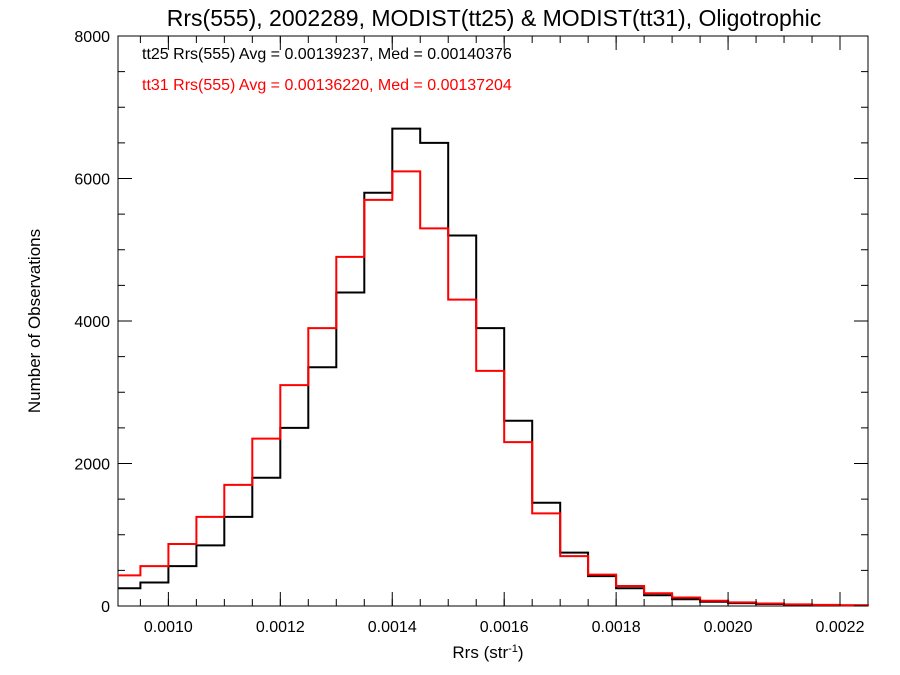  What do you see at coordinates (504, 627) in the screenshot?
I see `x-tick-label: 0.0016` at bounding box center [504, 627].